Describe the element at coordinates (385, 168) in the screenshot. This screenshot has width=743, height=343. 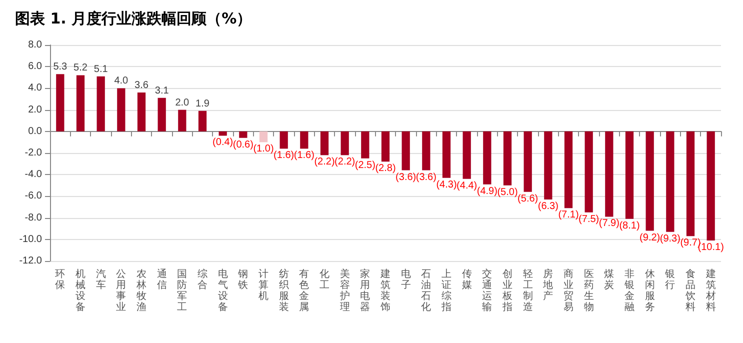
I see `data-label: (2.8)` at that location.